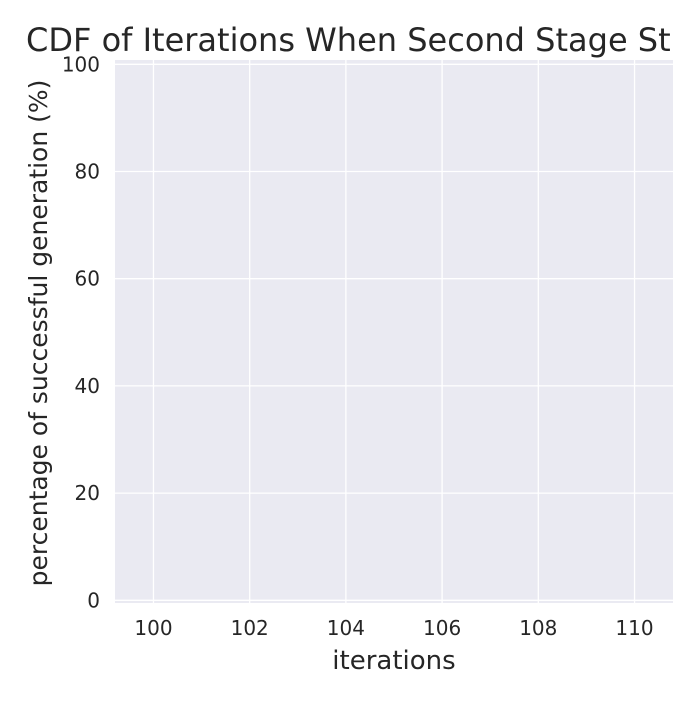 This screenshot has height=704, width=700. Describe the element at coordinates (38, 333) in the screenshot. I see `y-axis-label: percentage of successful generation (%)` at that location.